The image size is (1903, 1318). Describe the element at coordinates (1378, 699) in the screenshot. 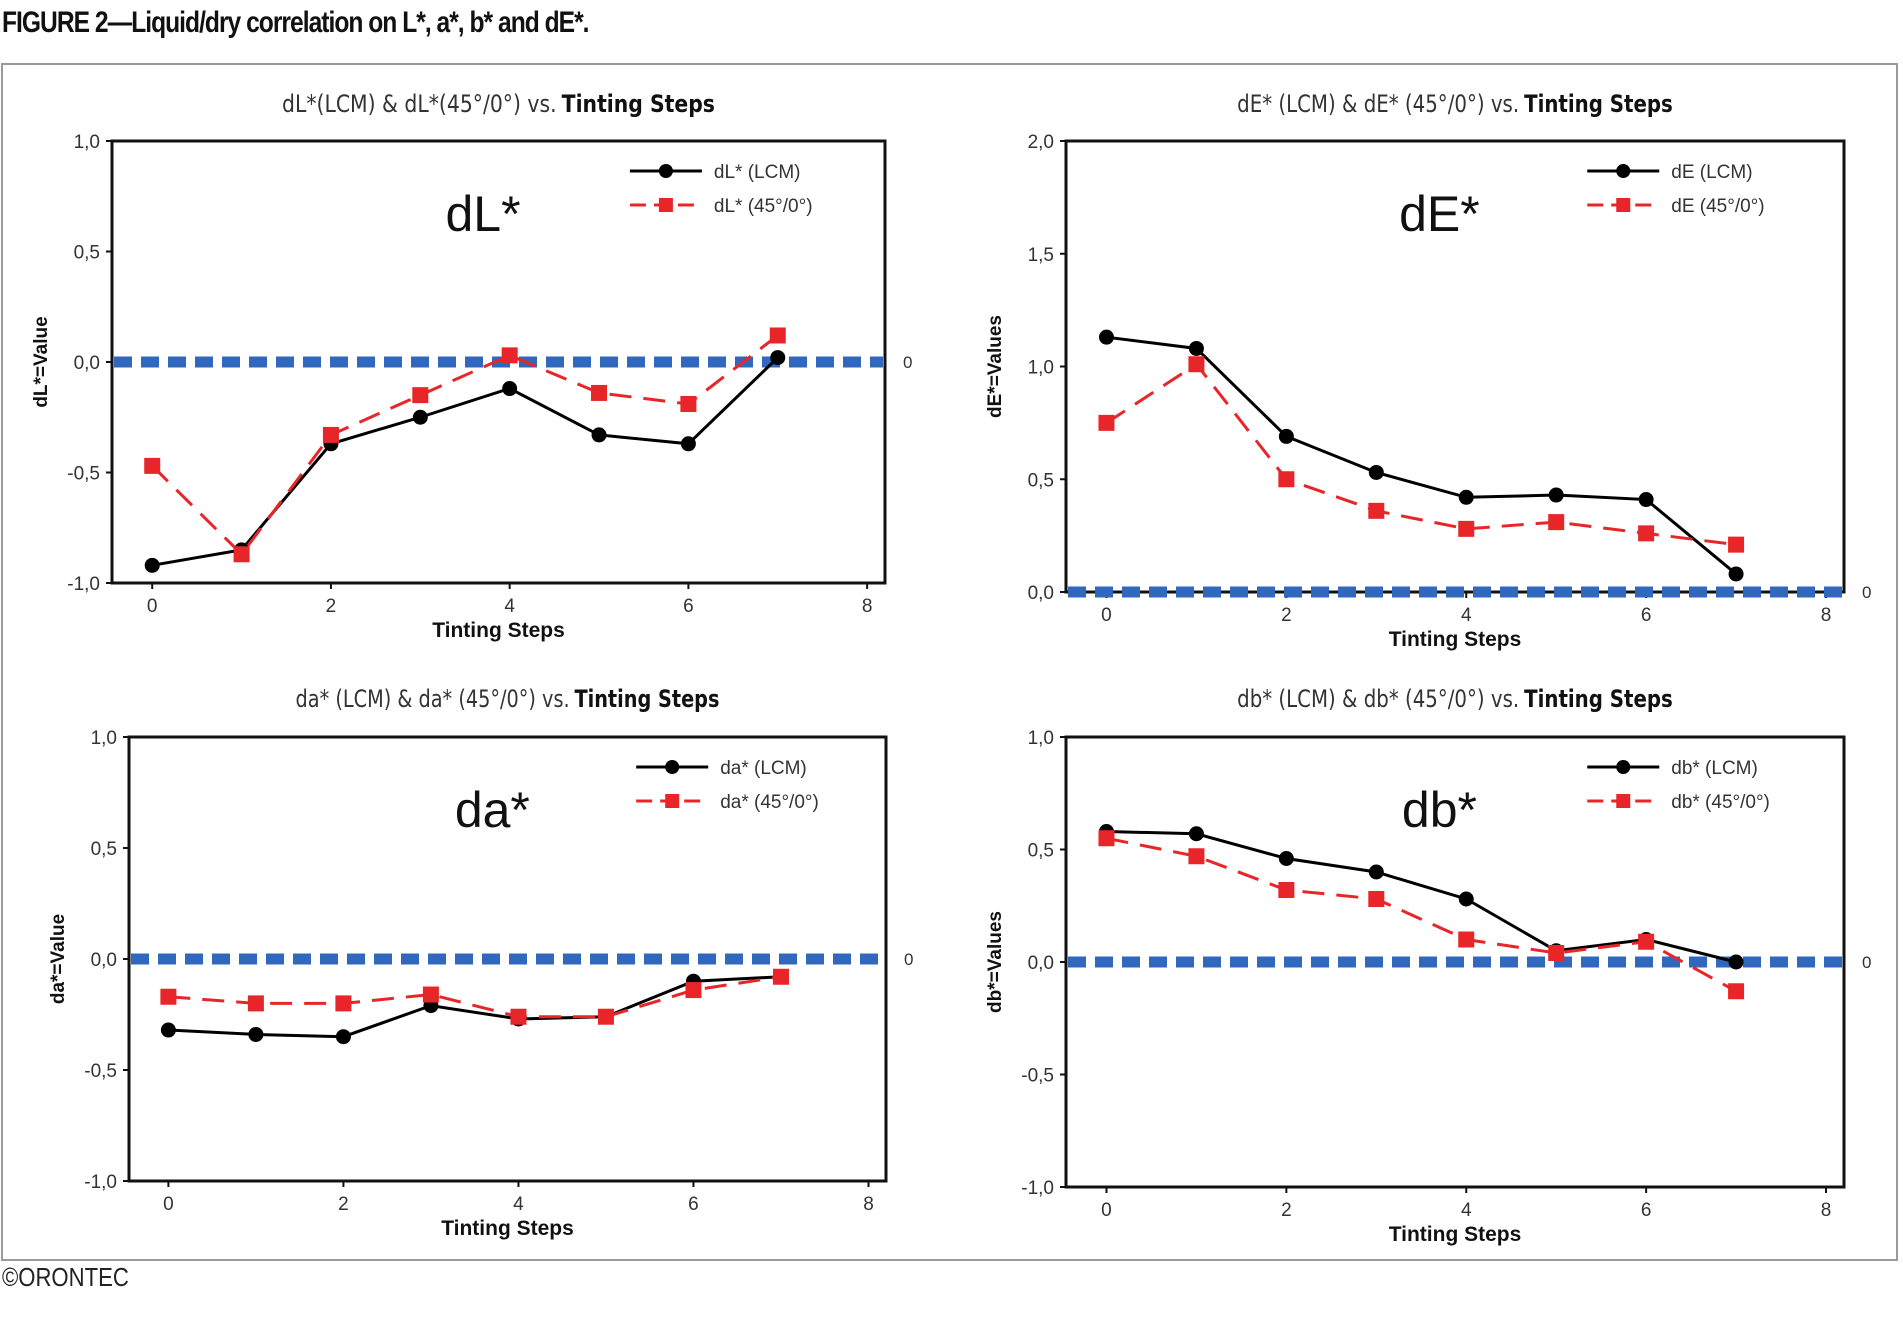

I see `chart-title-text: db* (LCM) & db* (45°/0°) vs.` at that location.